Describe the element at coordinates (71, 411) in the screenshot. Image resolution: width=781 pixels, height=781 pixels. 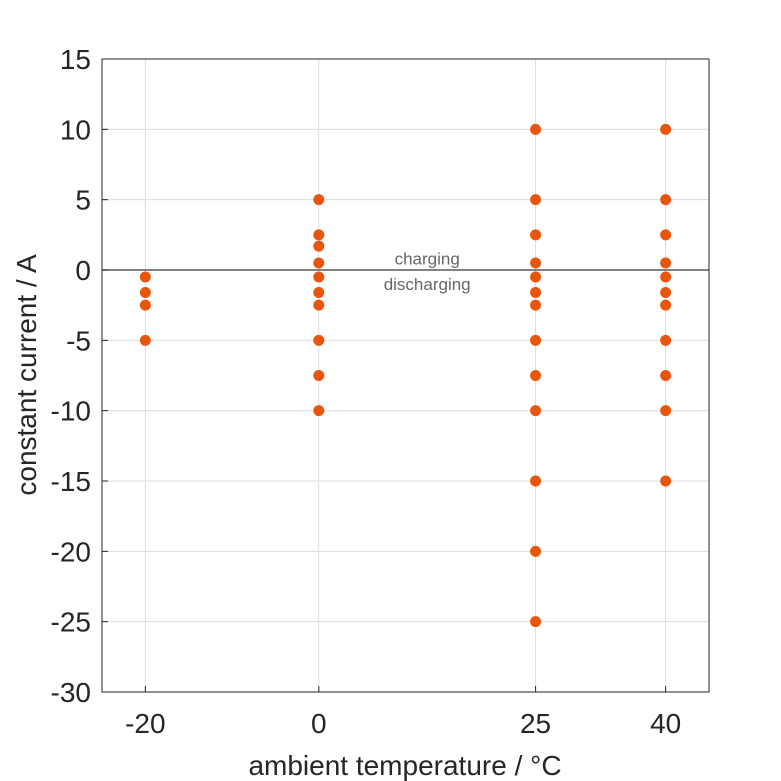
I see `y-tick-label: -10` at that location.